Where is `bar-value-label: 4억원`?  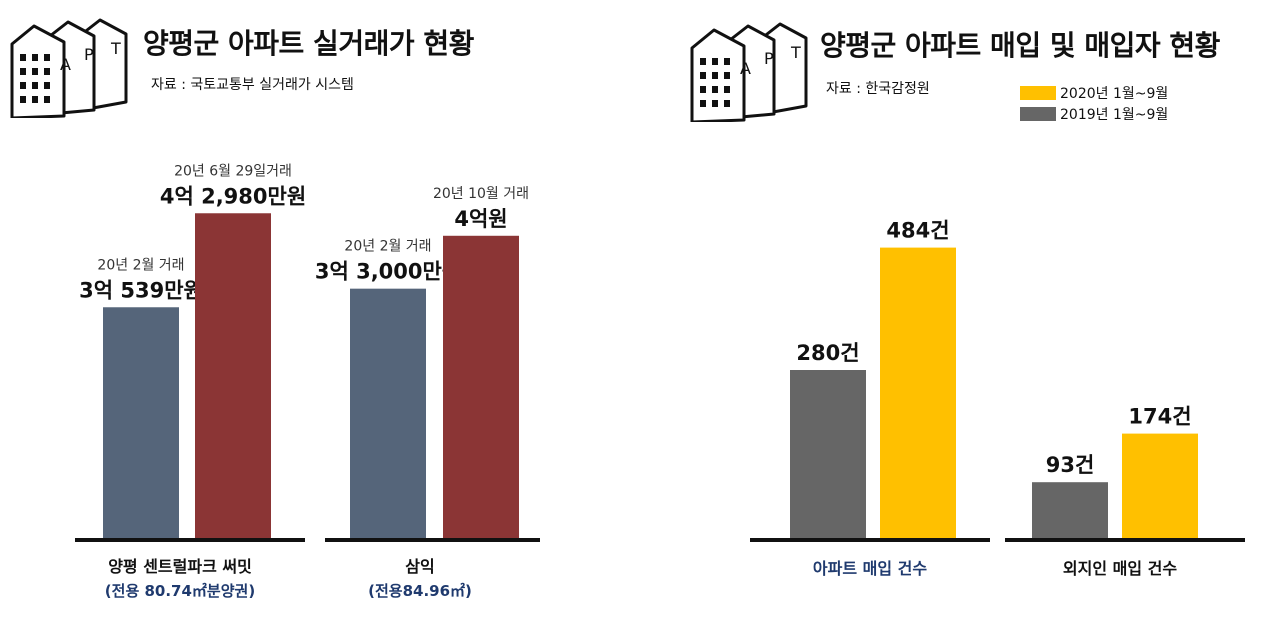
bar-value-label: 4억원 is located at coordinates (480, 219).